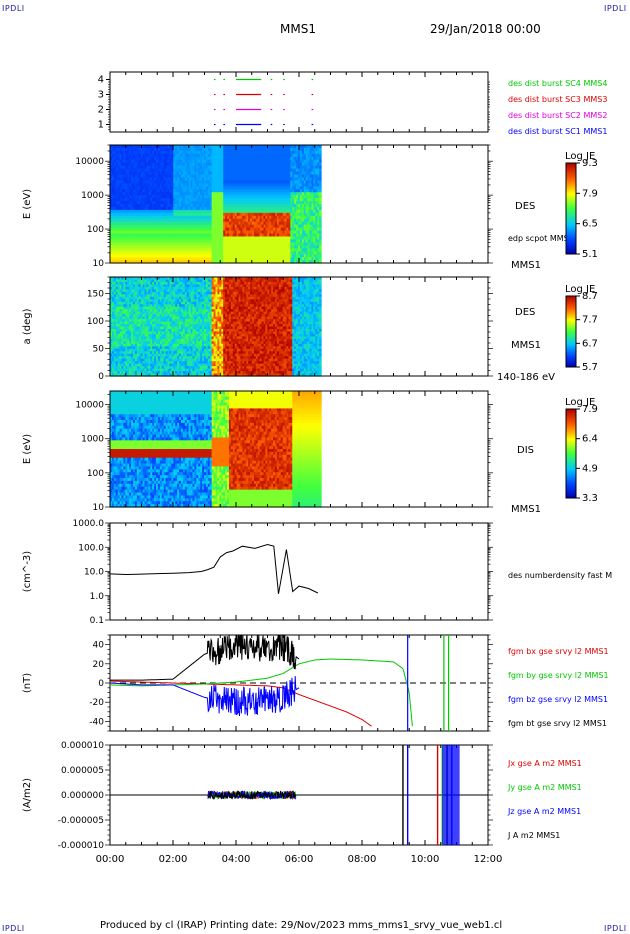  Describe the element at coordinates (101, 125) in the screenshot. I see `burst-tick-label: 1` at that location.